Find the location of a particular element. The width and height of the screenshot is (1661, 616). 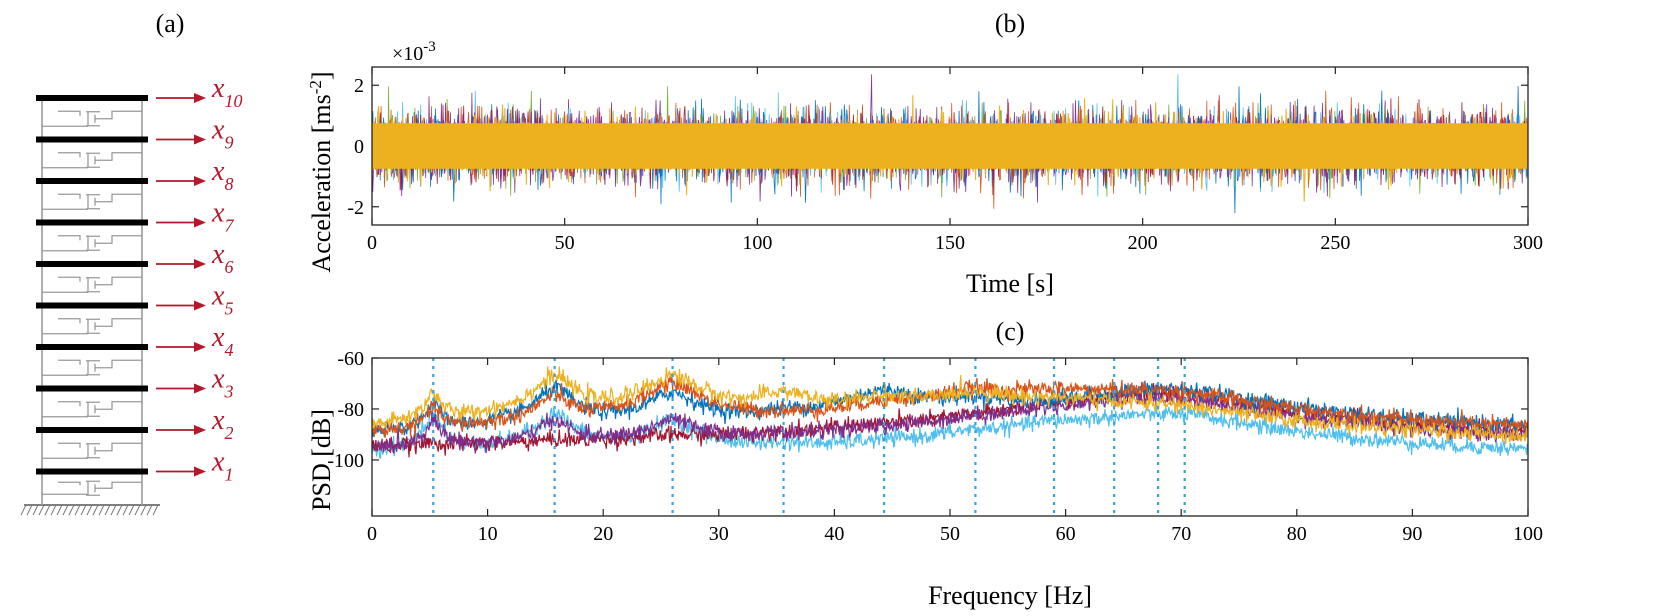

dof-subscript: 4 is located at coordinates (228, 350).